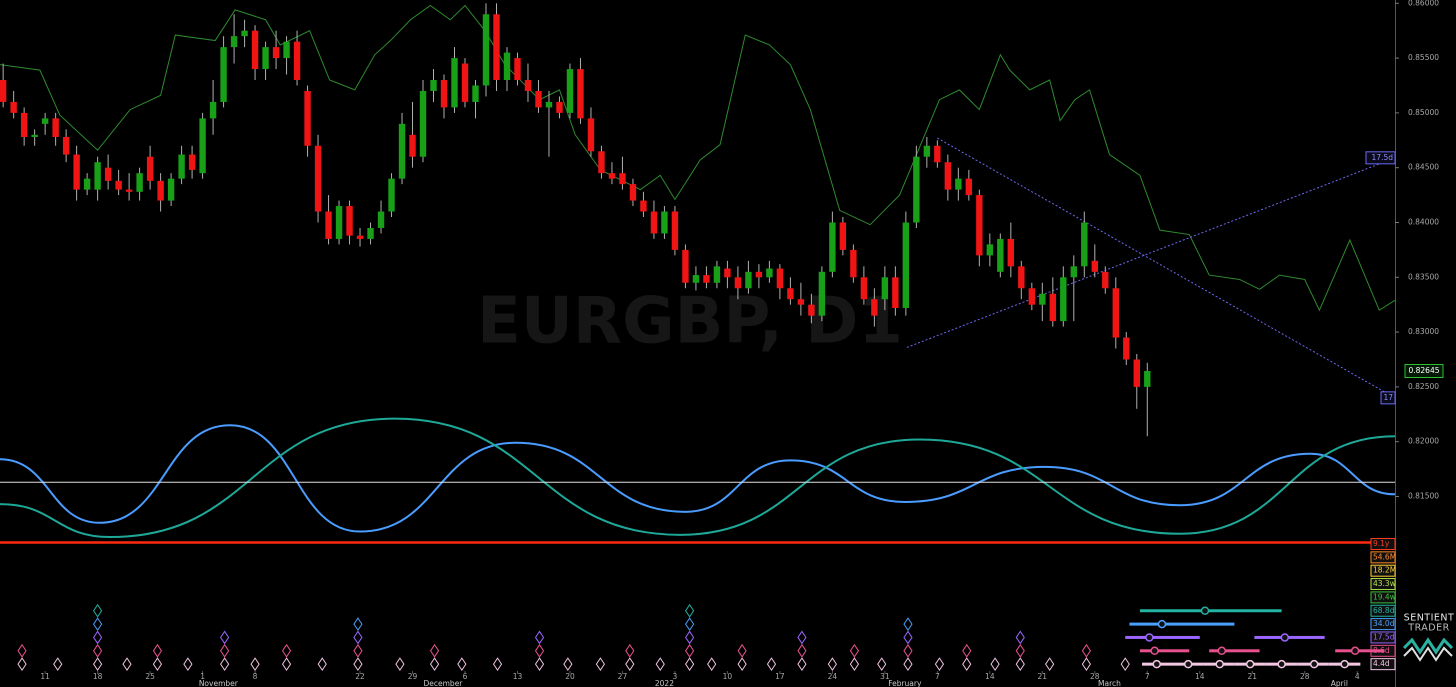  I want to click on x-month-label: February, so click(905, 683).